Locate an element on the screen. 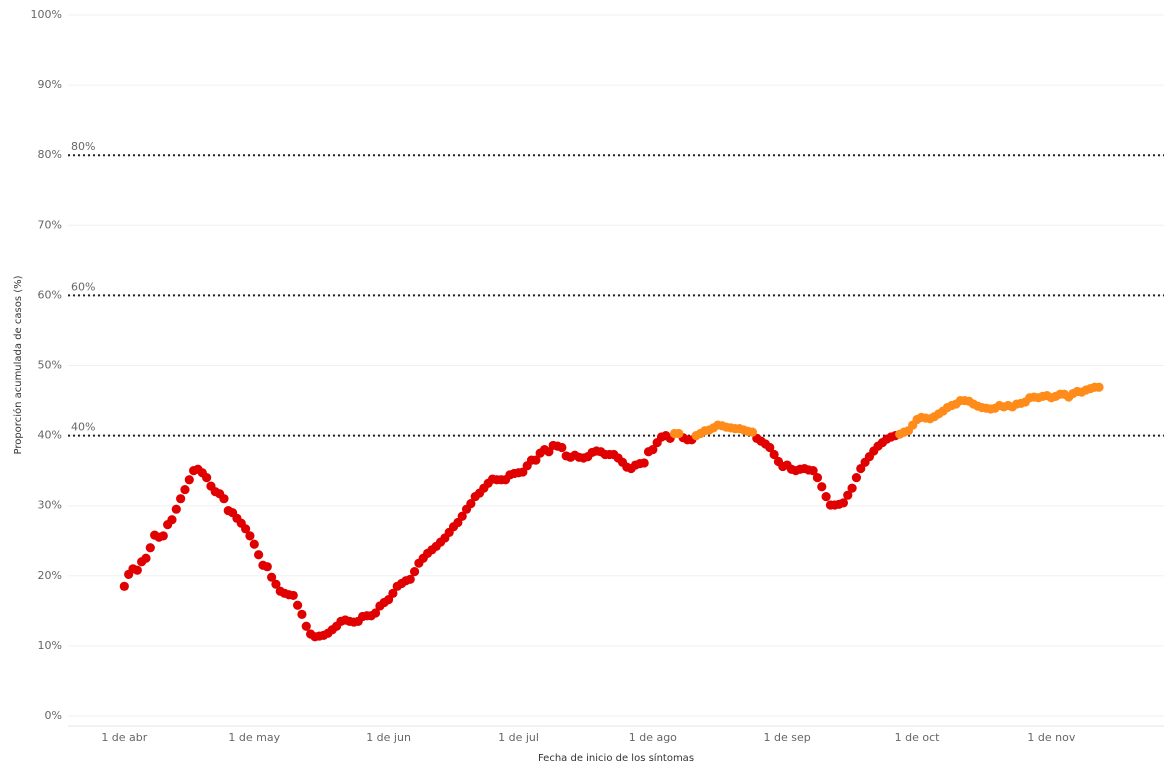 This screenshot has width=1164, height=767. y-axis-title: Proporción acumulada de casos (%) is located at coordinates (18, 364).